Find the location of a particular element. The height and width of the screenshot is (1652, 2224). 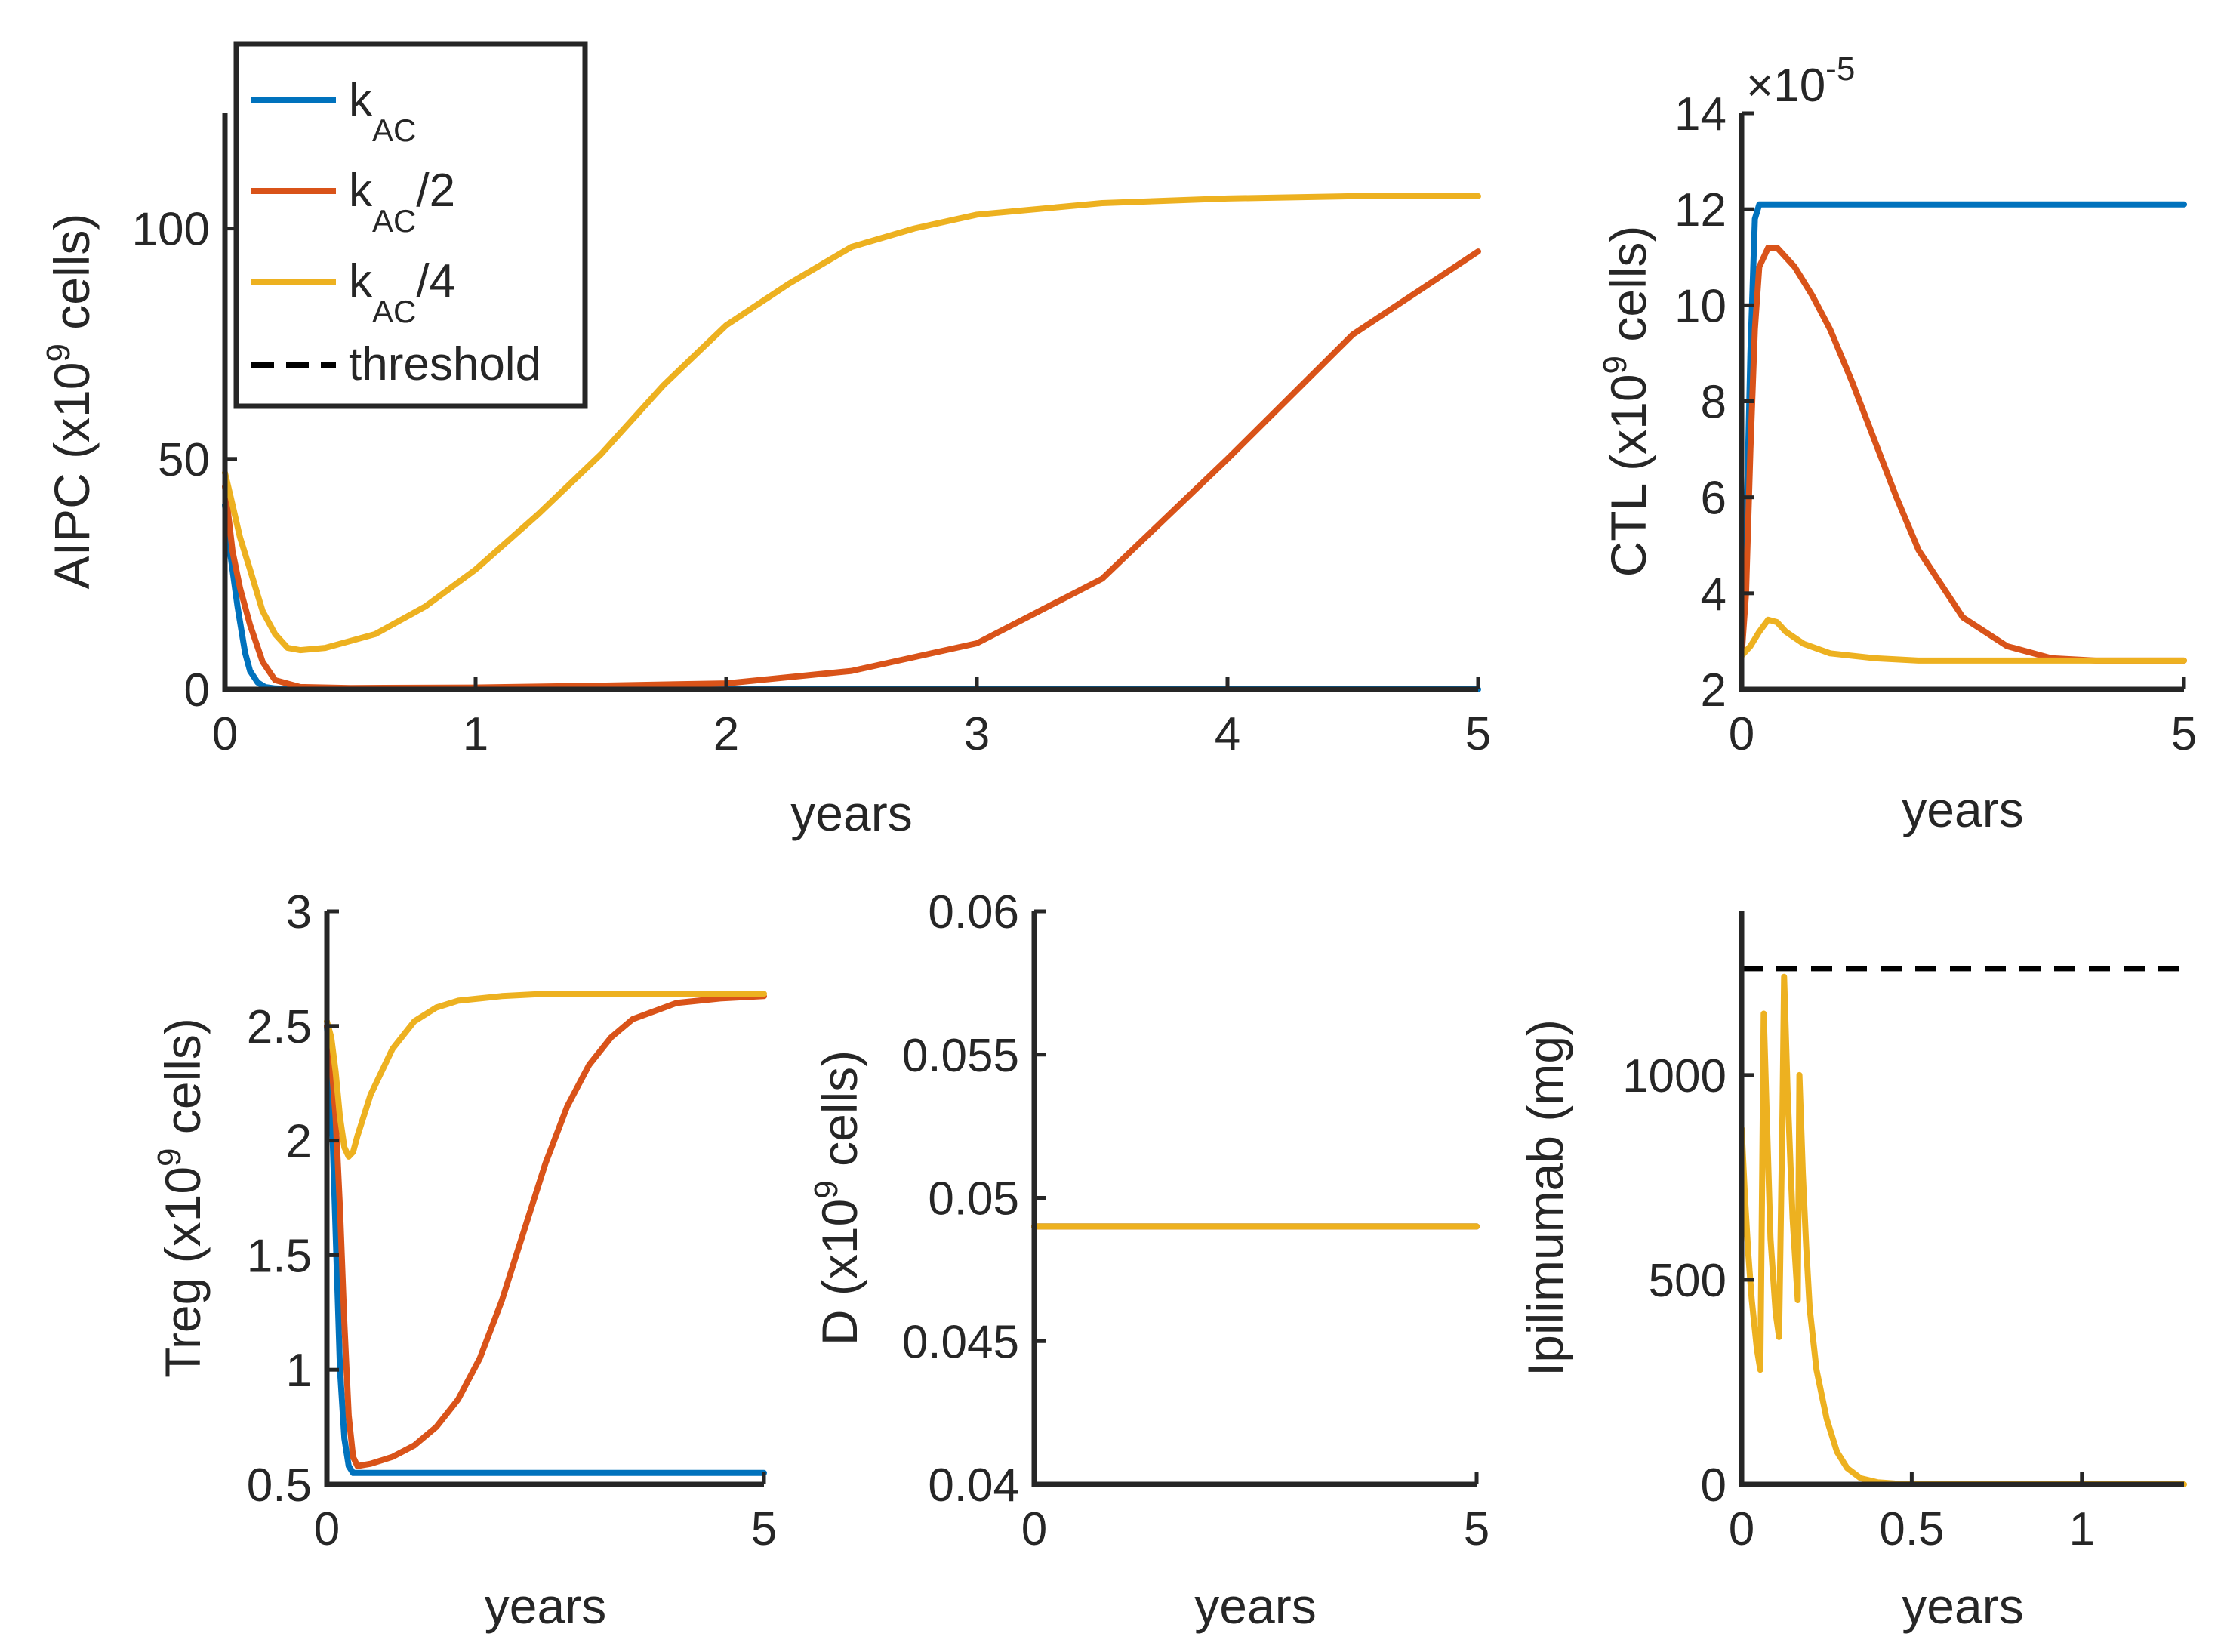

y-tick-label: 0.06 is located at coordinates (973, 912).